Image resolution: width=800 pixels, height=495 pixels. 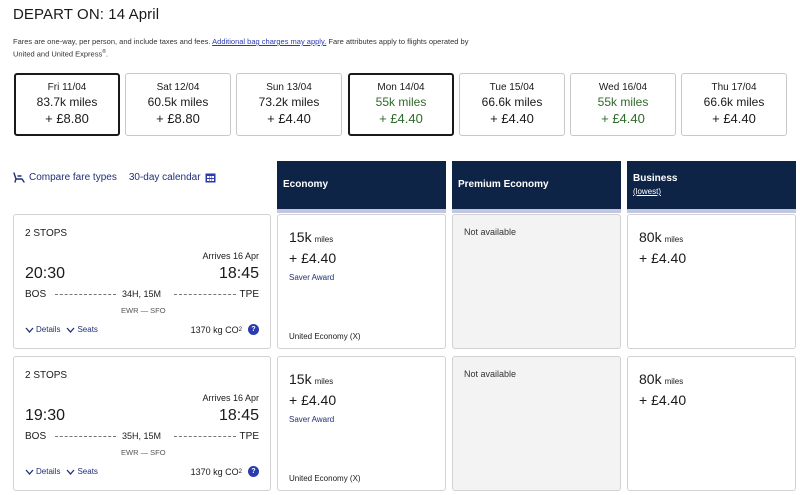 What do you see at coordinates (734, 87) in the screenshot?
I see `date-card-day: Thu 17/04` at bounding box center [734, 87].